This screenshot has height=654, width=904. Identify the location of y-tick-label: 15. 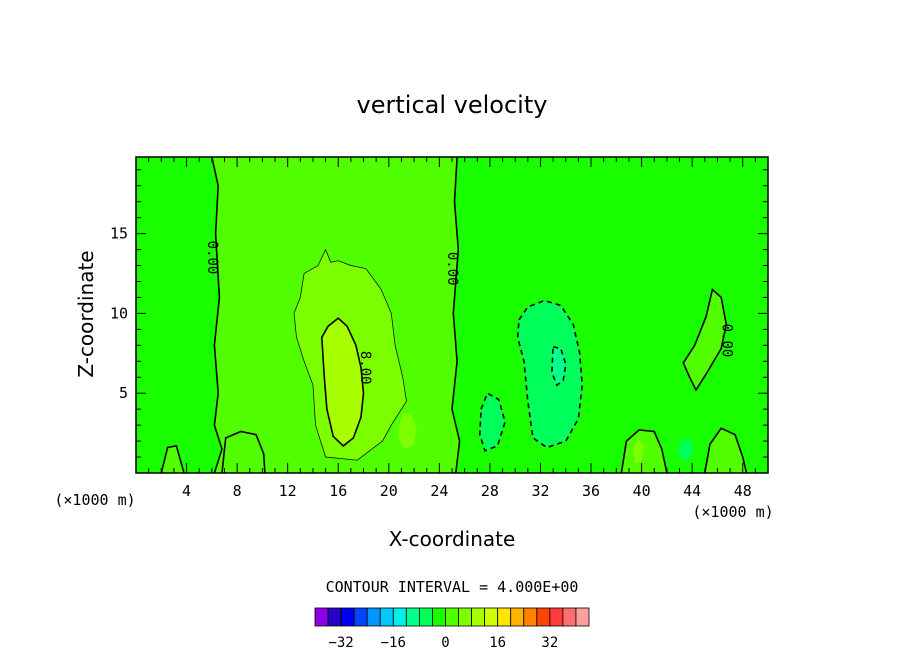
(119, 234).